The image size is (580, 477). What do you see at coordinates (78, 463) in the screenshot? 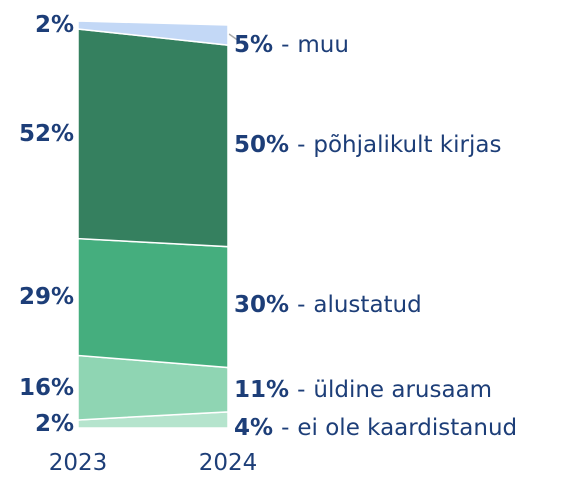
I see `x-tick-label: 2023` at bounding box center [78, 463].